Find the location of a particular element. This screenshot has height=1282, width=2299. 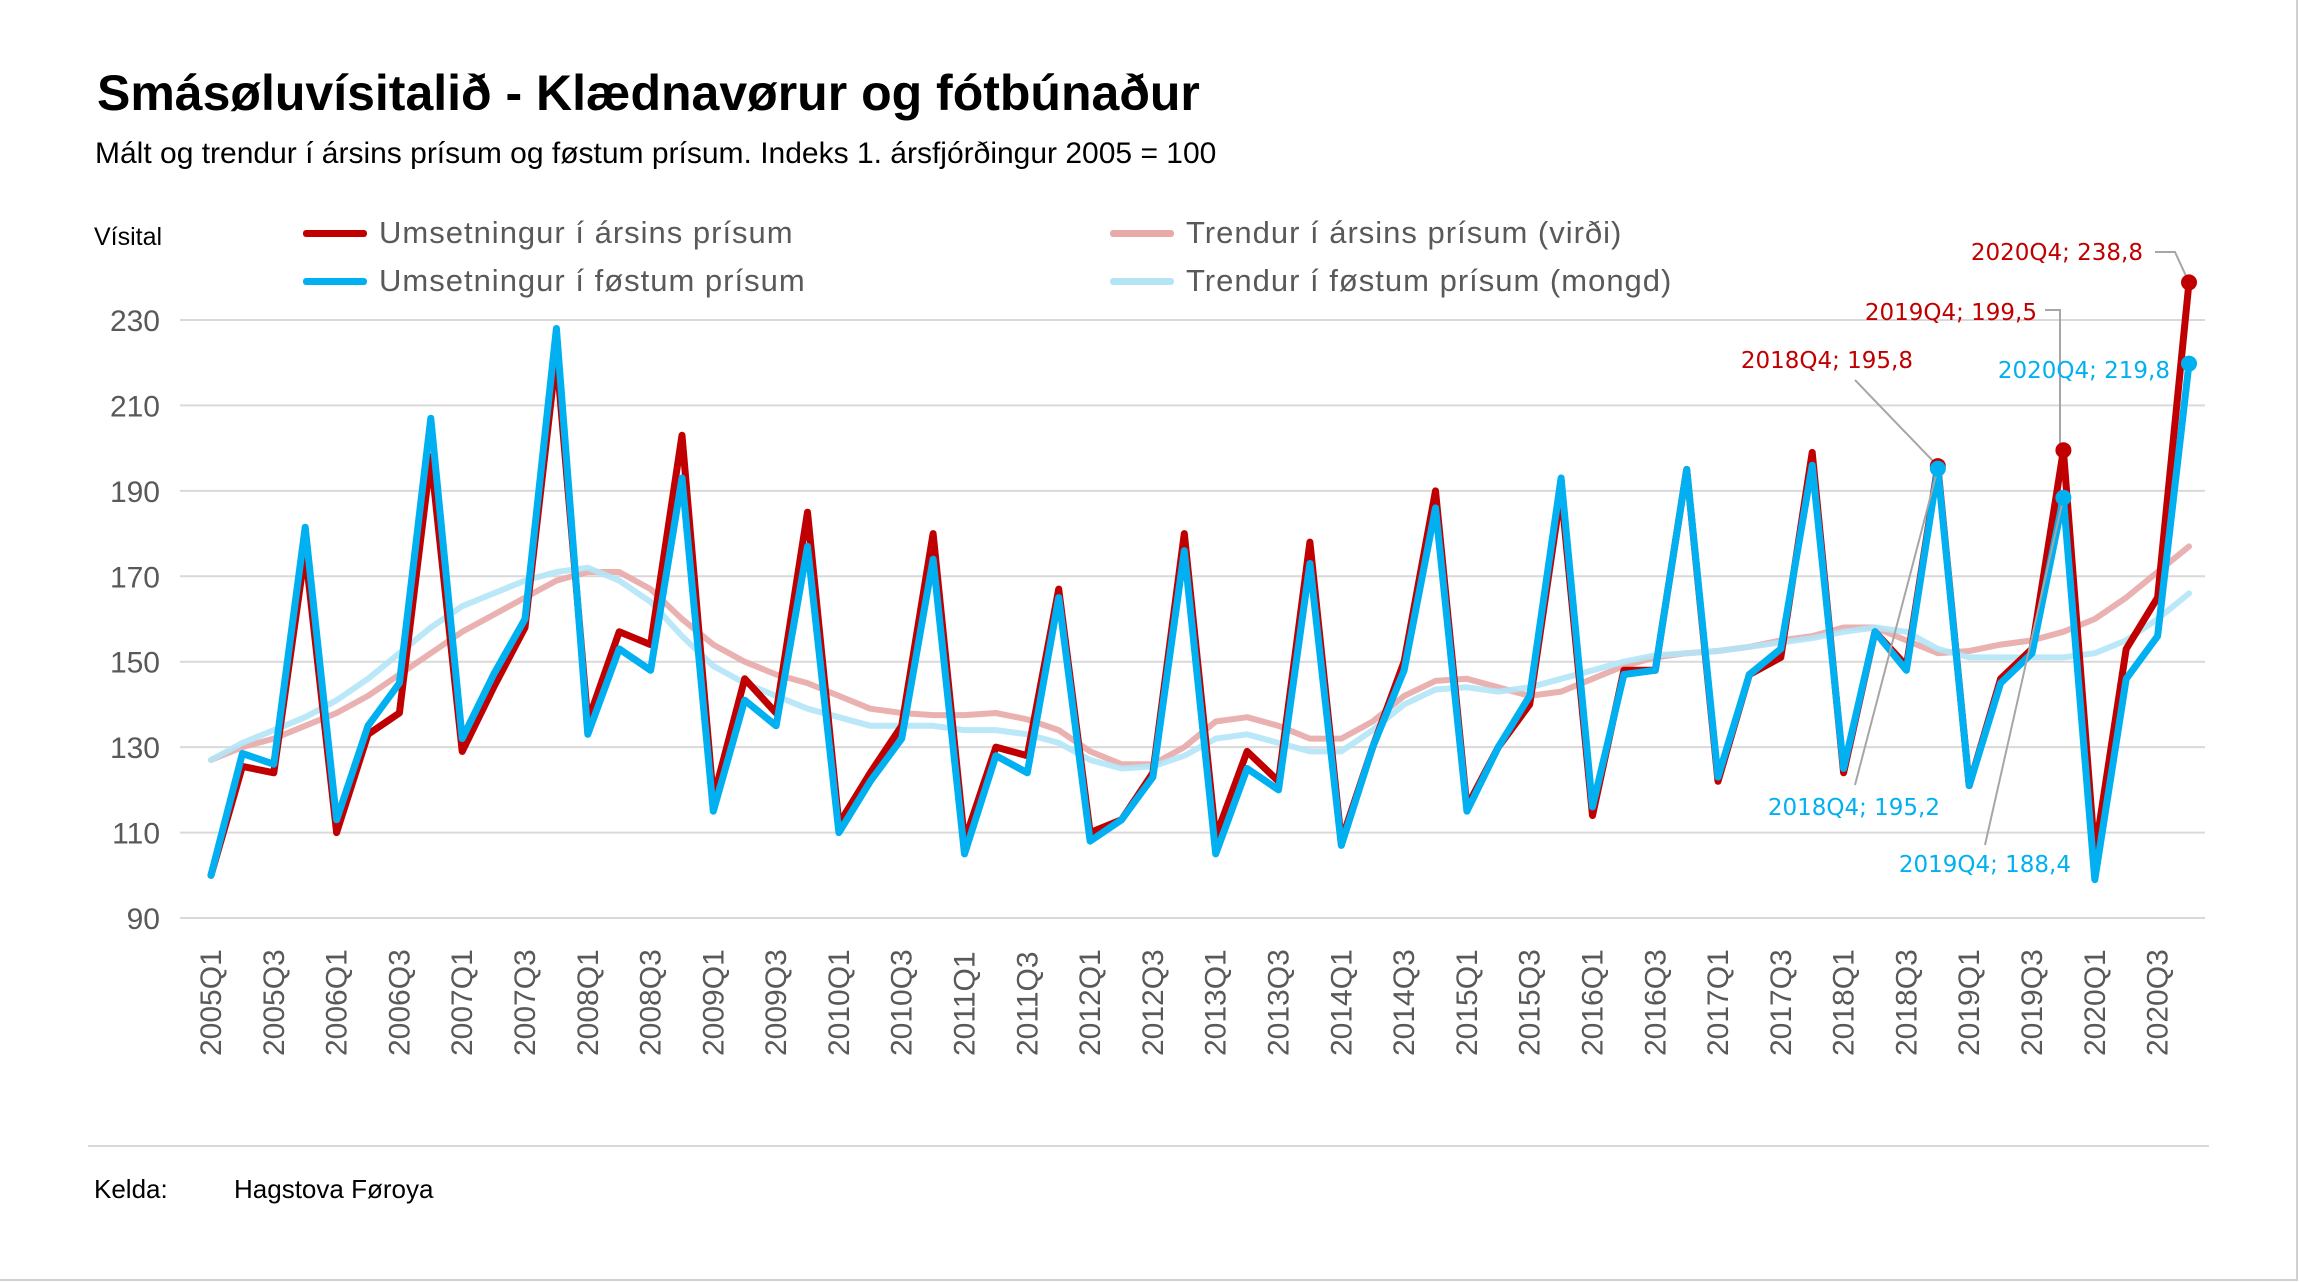

legend-label: Umsetningur í føstum prísum is located at coordinates (592, 280).